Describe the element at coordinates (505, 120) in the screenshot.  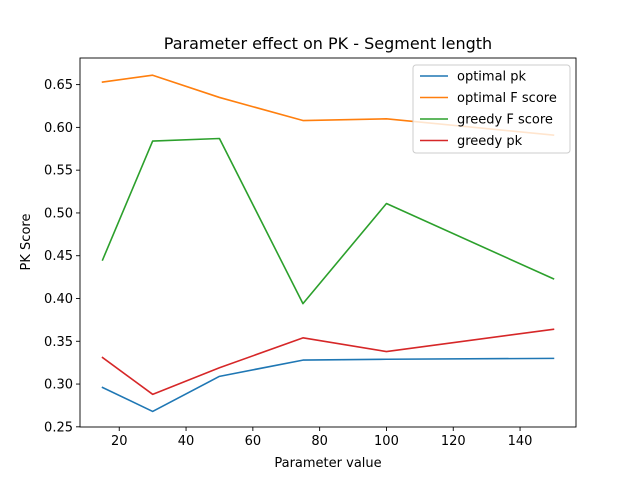
I see `legend-label: greedy F score` at that location.